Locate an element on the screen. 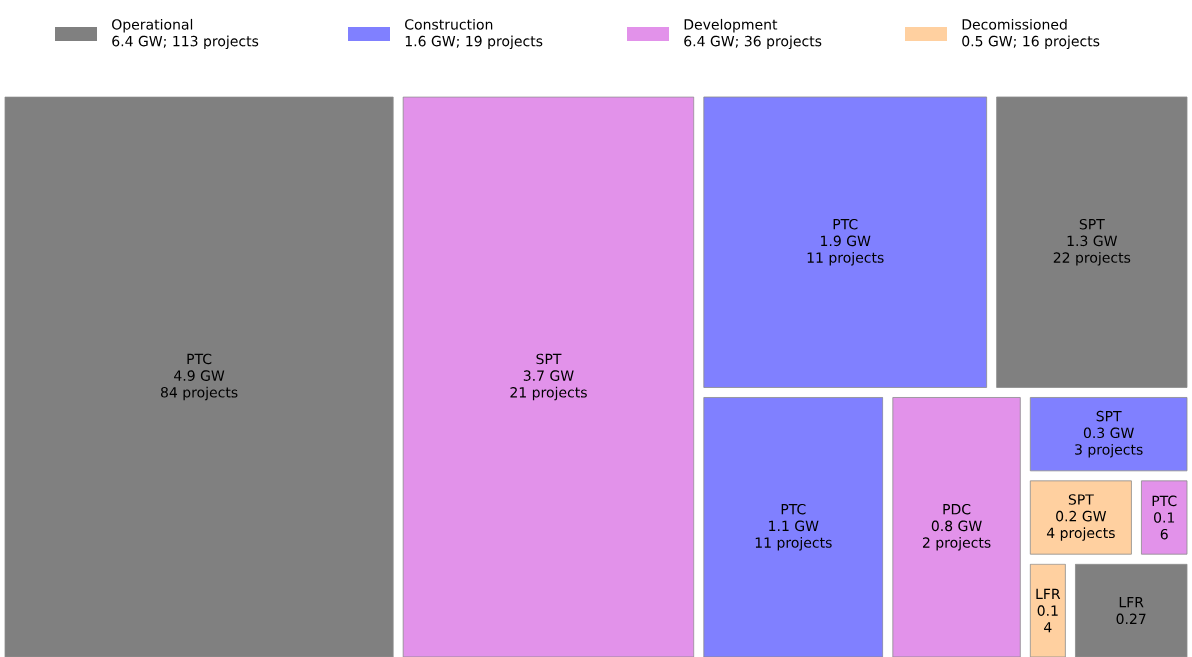 The image size is (1192, 657). data-label: 1.1 GW is located at coordinates (794, 525).